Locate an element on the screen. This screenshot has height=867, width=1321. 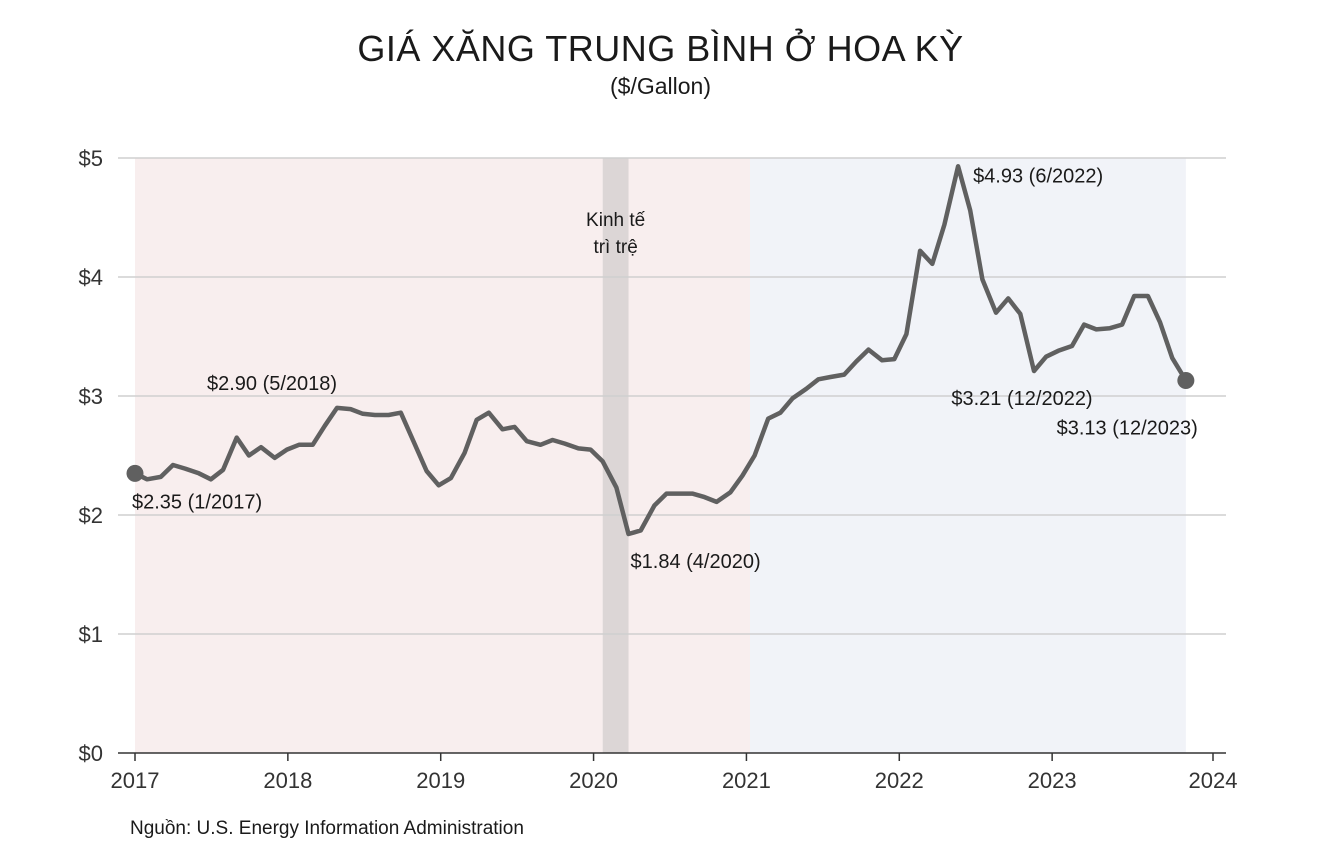
recession-label-line1: Kinh tế is located at coordinates (616, 220).